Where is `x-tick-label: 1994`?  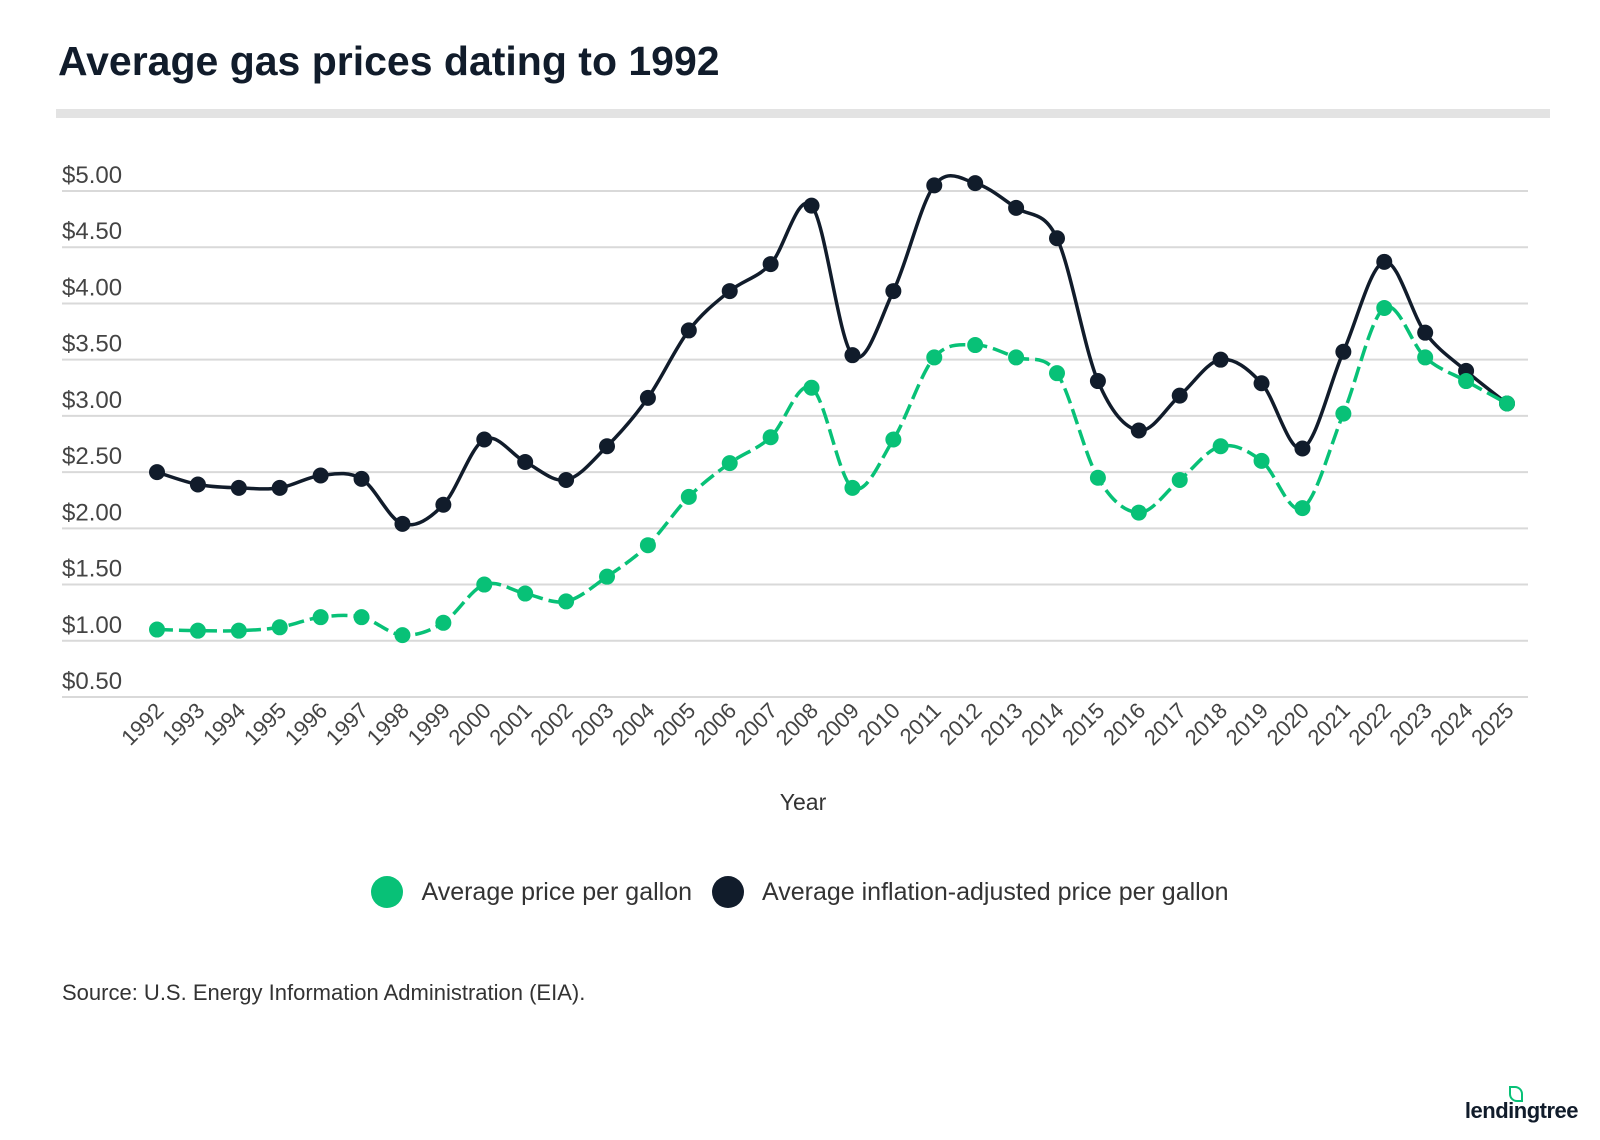
x-tick-label: 1994 is located at coordinates (224, 724).